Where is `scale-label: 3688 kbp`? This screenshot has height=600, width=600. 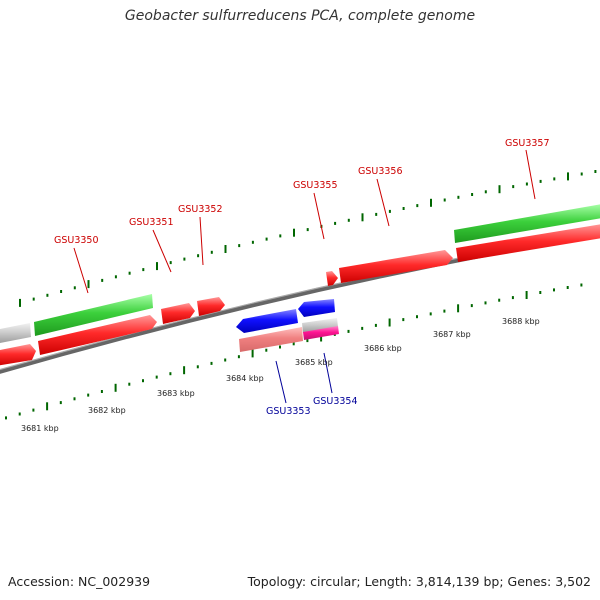
scale-label: 3688 kbp is located at coordinates (521, 321).